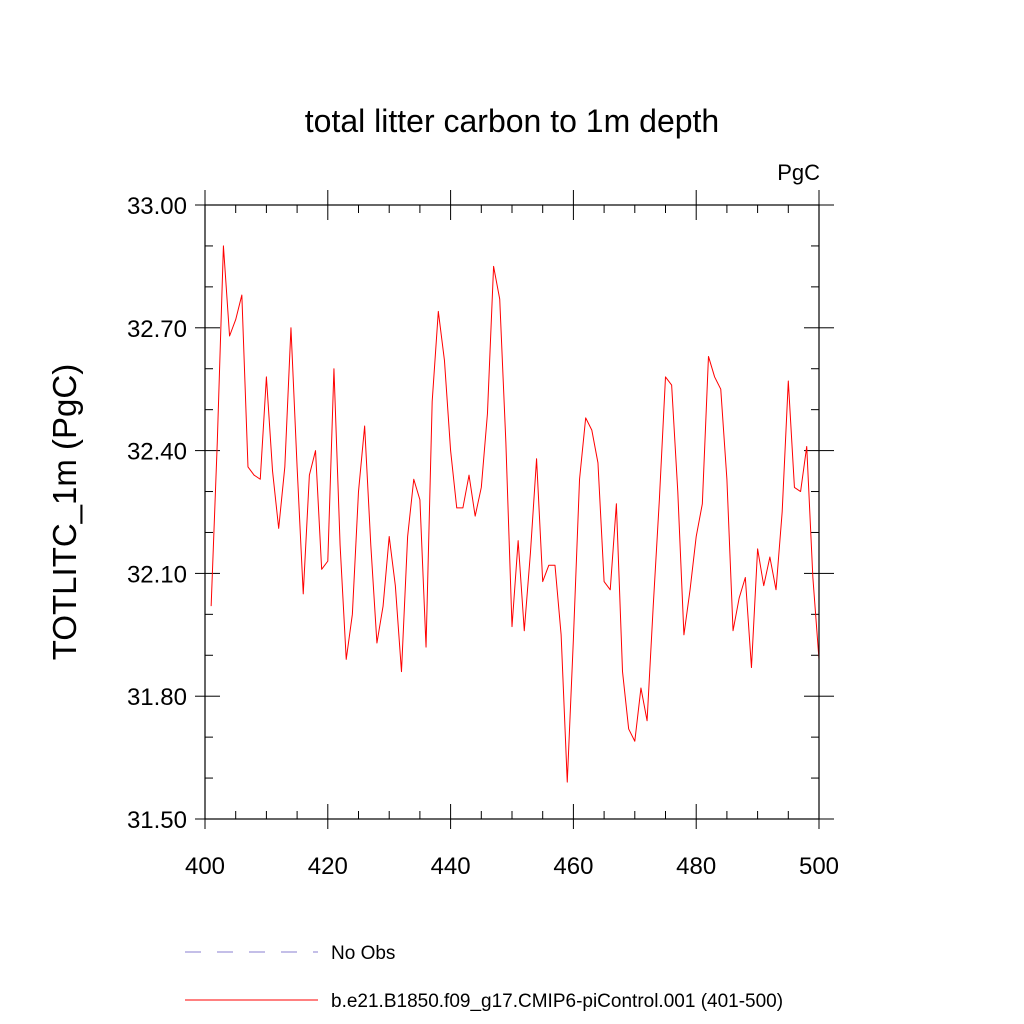  I want to click on units-label: PgC, so click(798, 172).